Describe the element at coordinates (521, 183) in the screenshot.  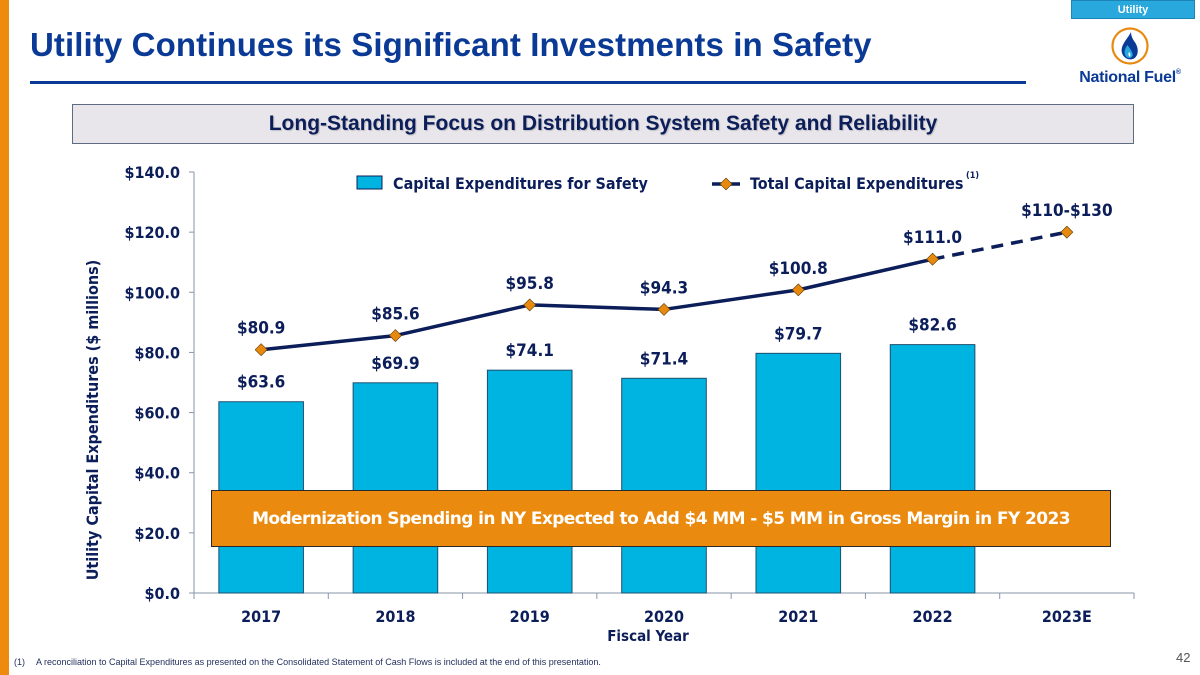
I see `legend-safety-label: Capital Expenditures for Safety` at that location.